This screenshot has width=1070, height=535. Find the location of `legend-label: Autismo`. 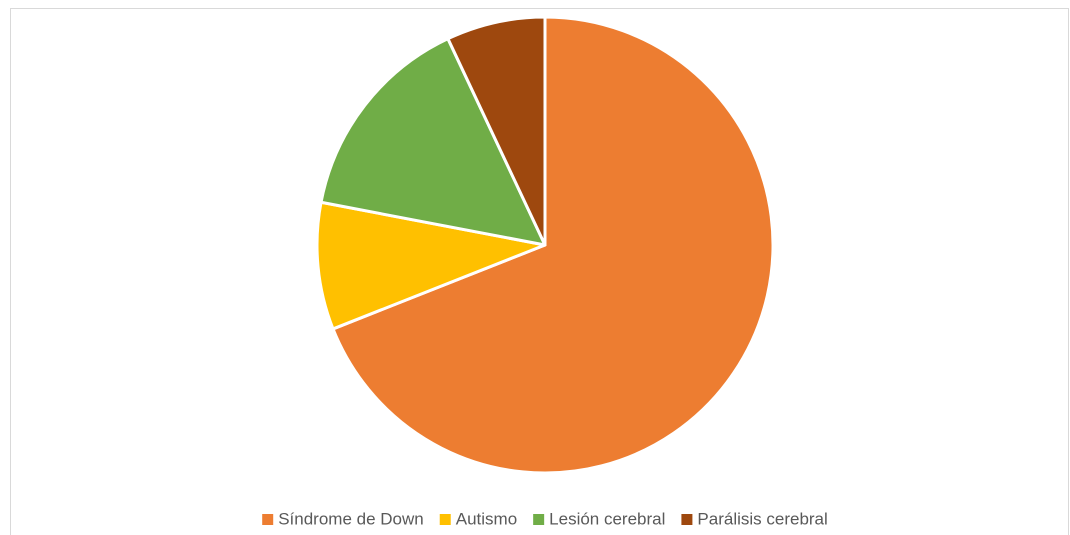

legend-label: Autismo is located at coordinates (486, 518).